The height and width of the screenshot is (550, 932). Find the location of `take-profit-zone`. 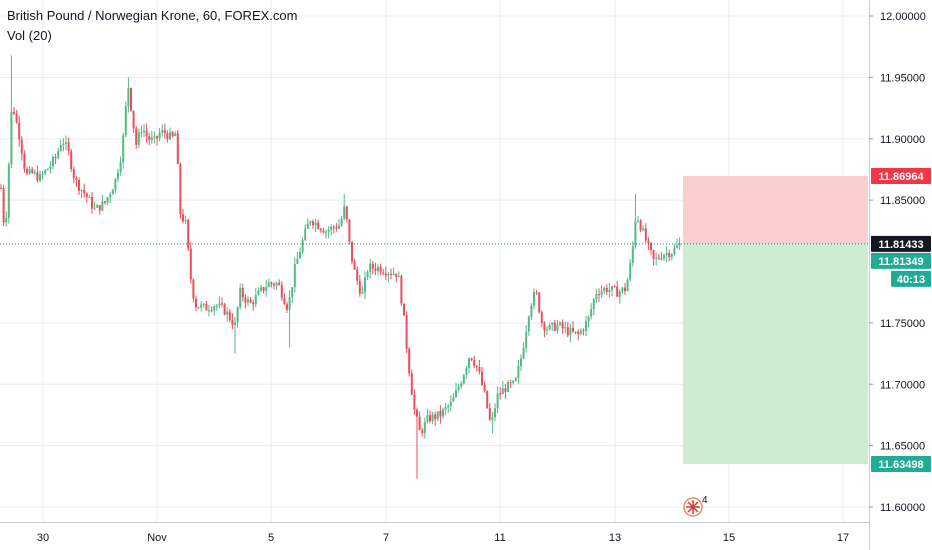

take-profit-zone is located at coordinates (775, 354).